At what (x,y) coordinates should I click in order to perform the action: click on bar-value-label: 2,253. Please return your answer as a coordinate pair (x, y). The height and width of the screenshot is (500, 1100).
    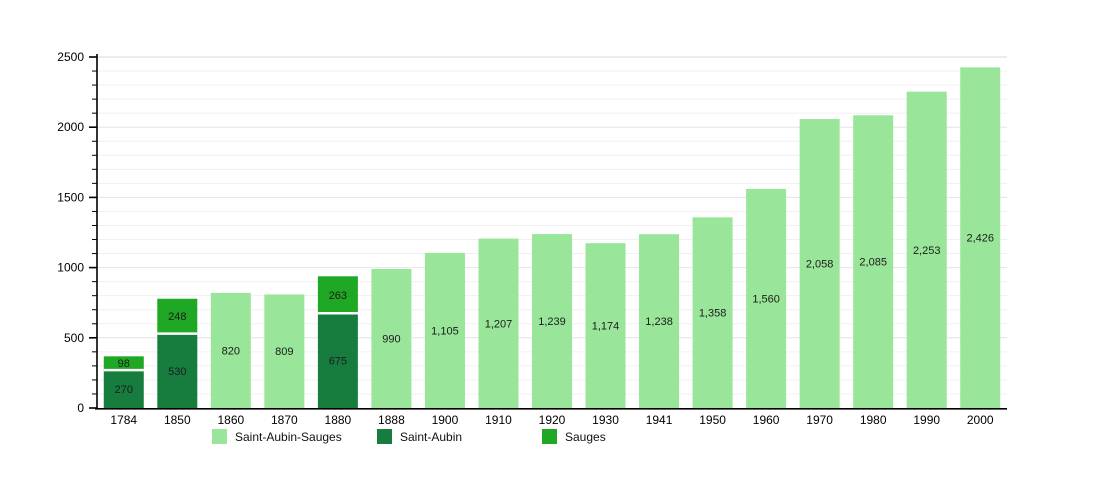
    Looking at the image, I should click on (927, 251).